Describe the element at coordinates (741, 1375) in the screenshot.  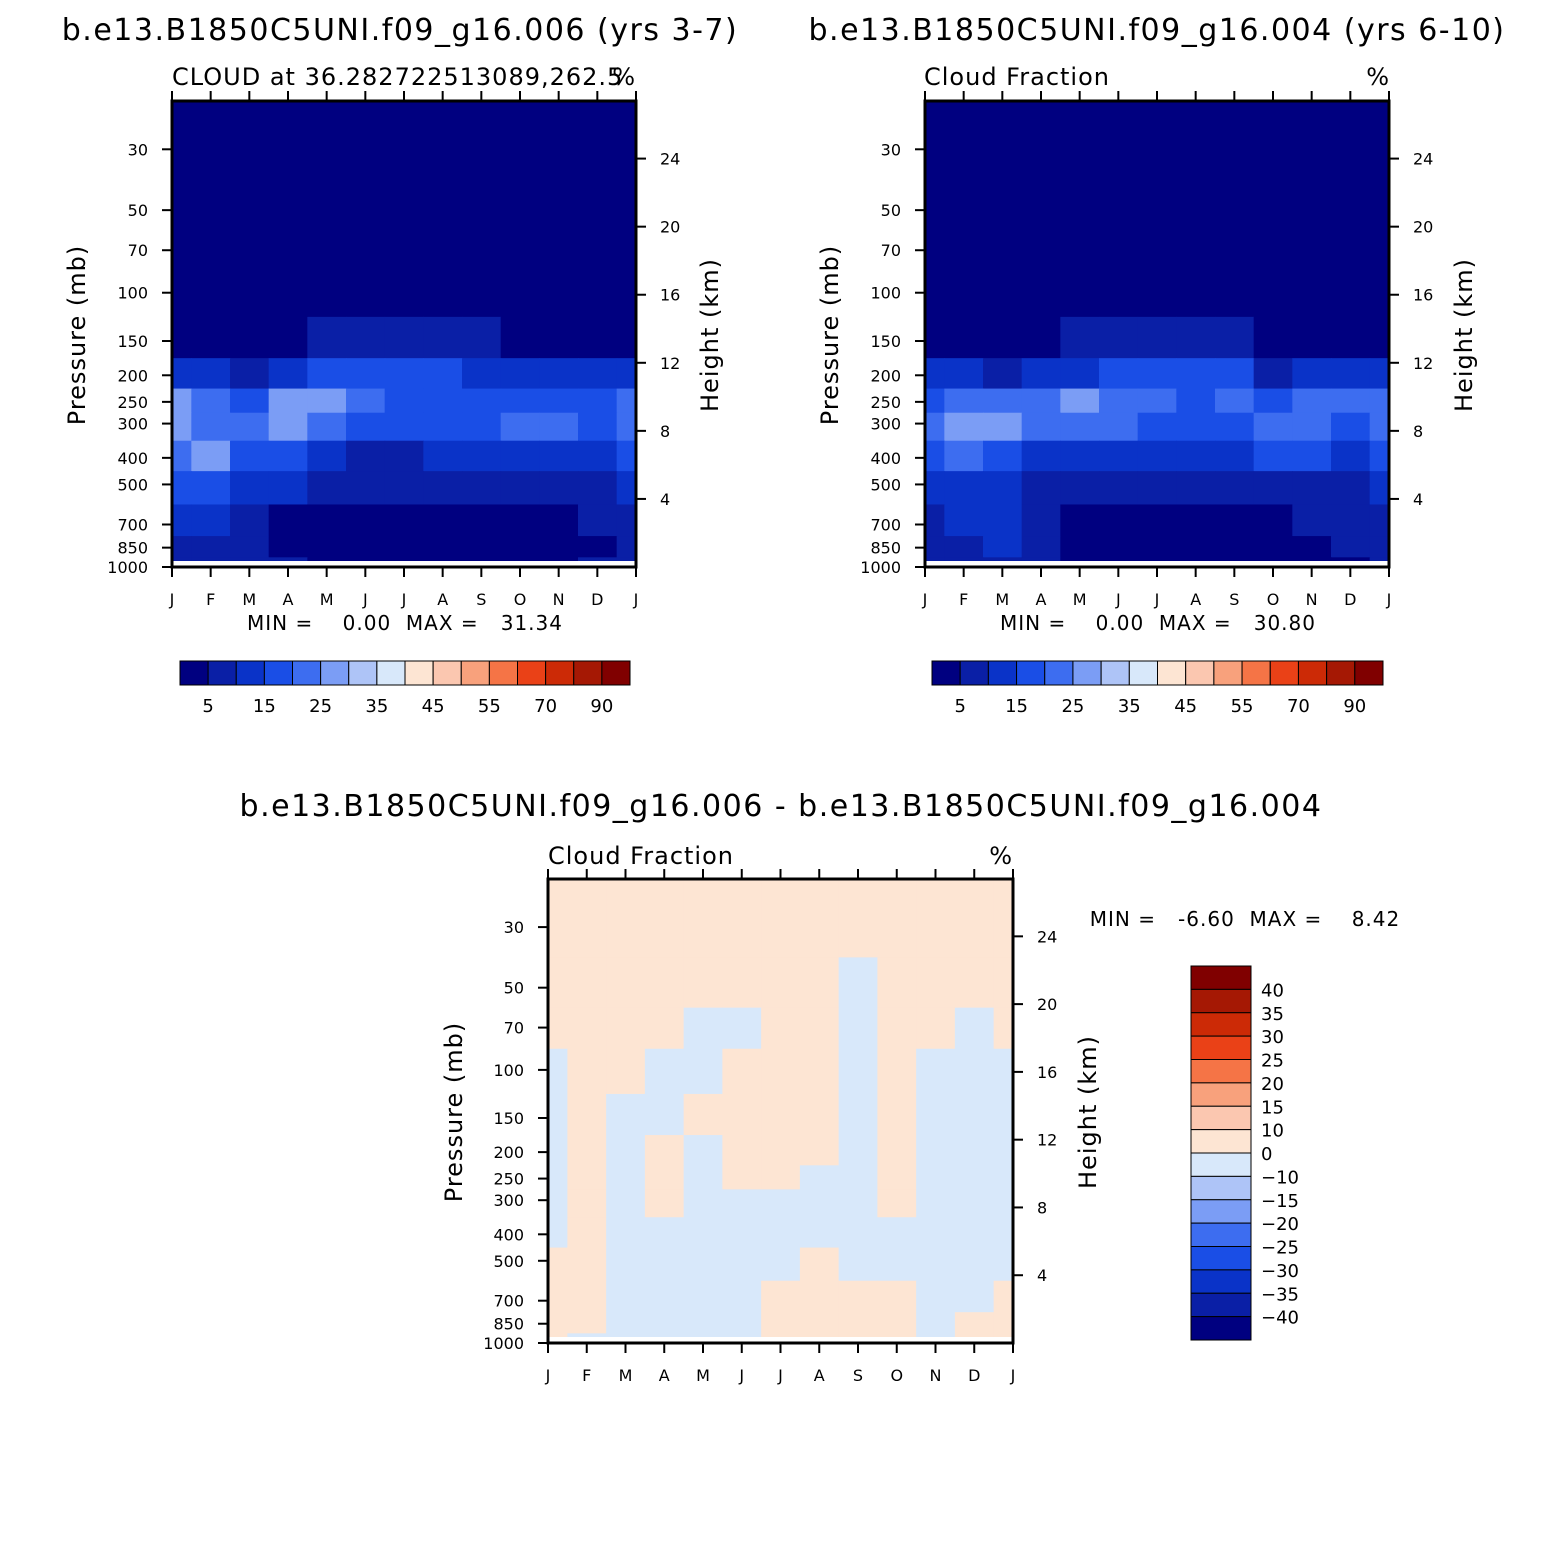
I see `x-tick-label: J` at that location.